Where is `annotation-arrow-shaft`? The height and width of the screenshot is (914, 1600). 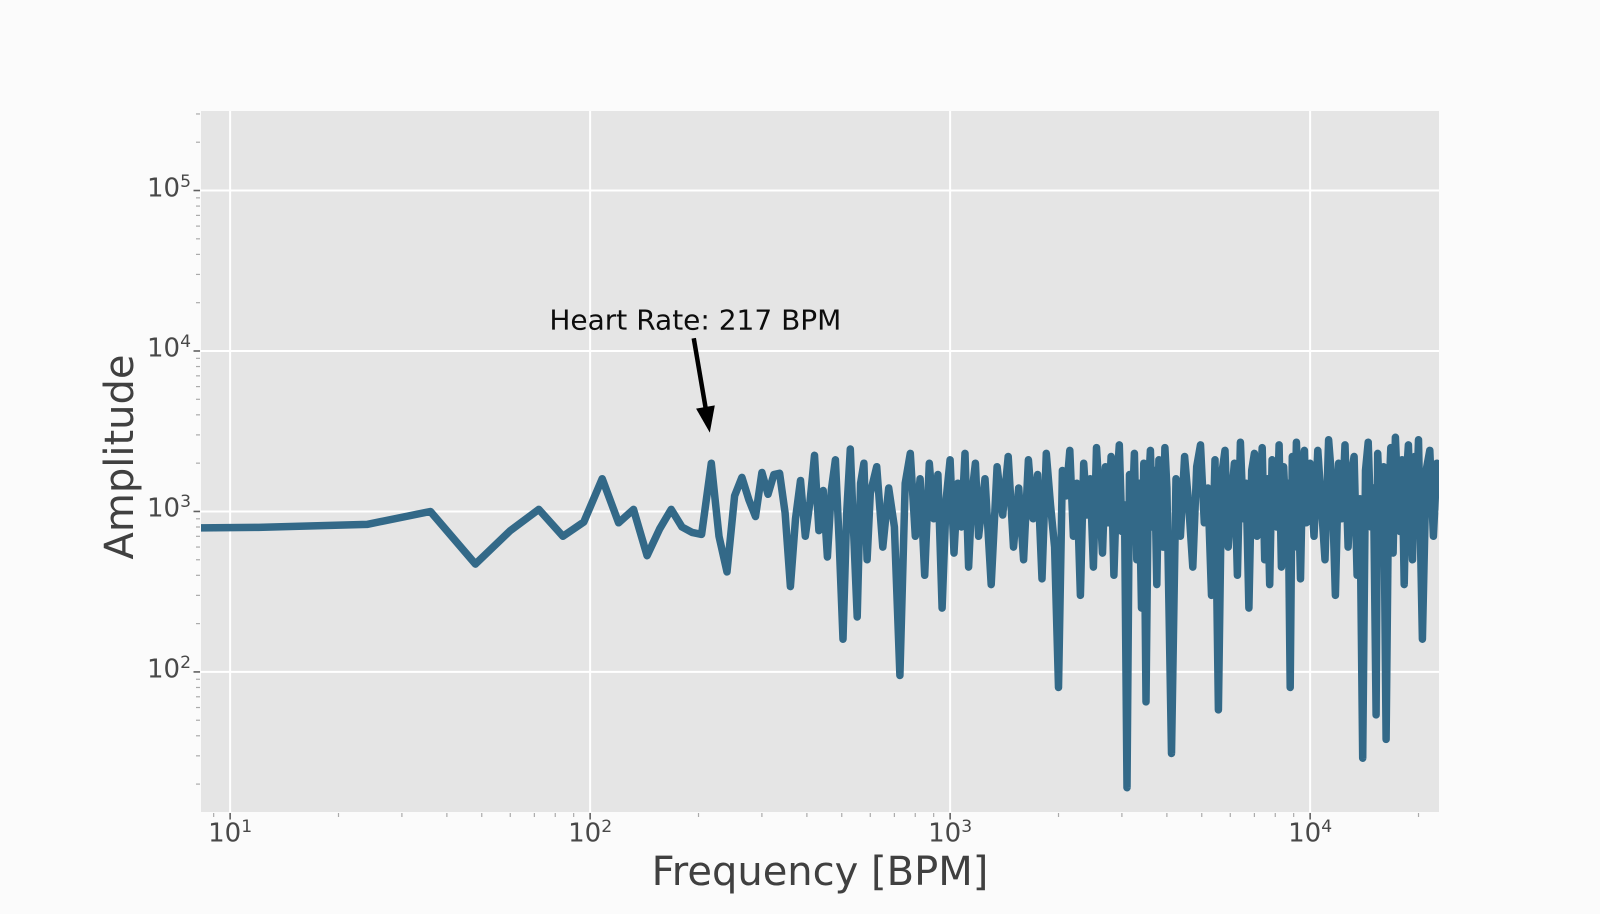
annotation-arrow-shaft is located at coordinates (700, 374).